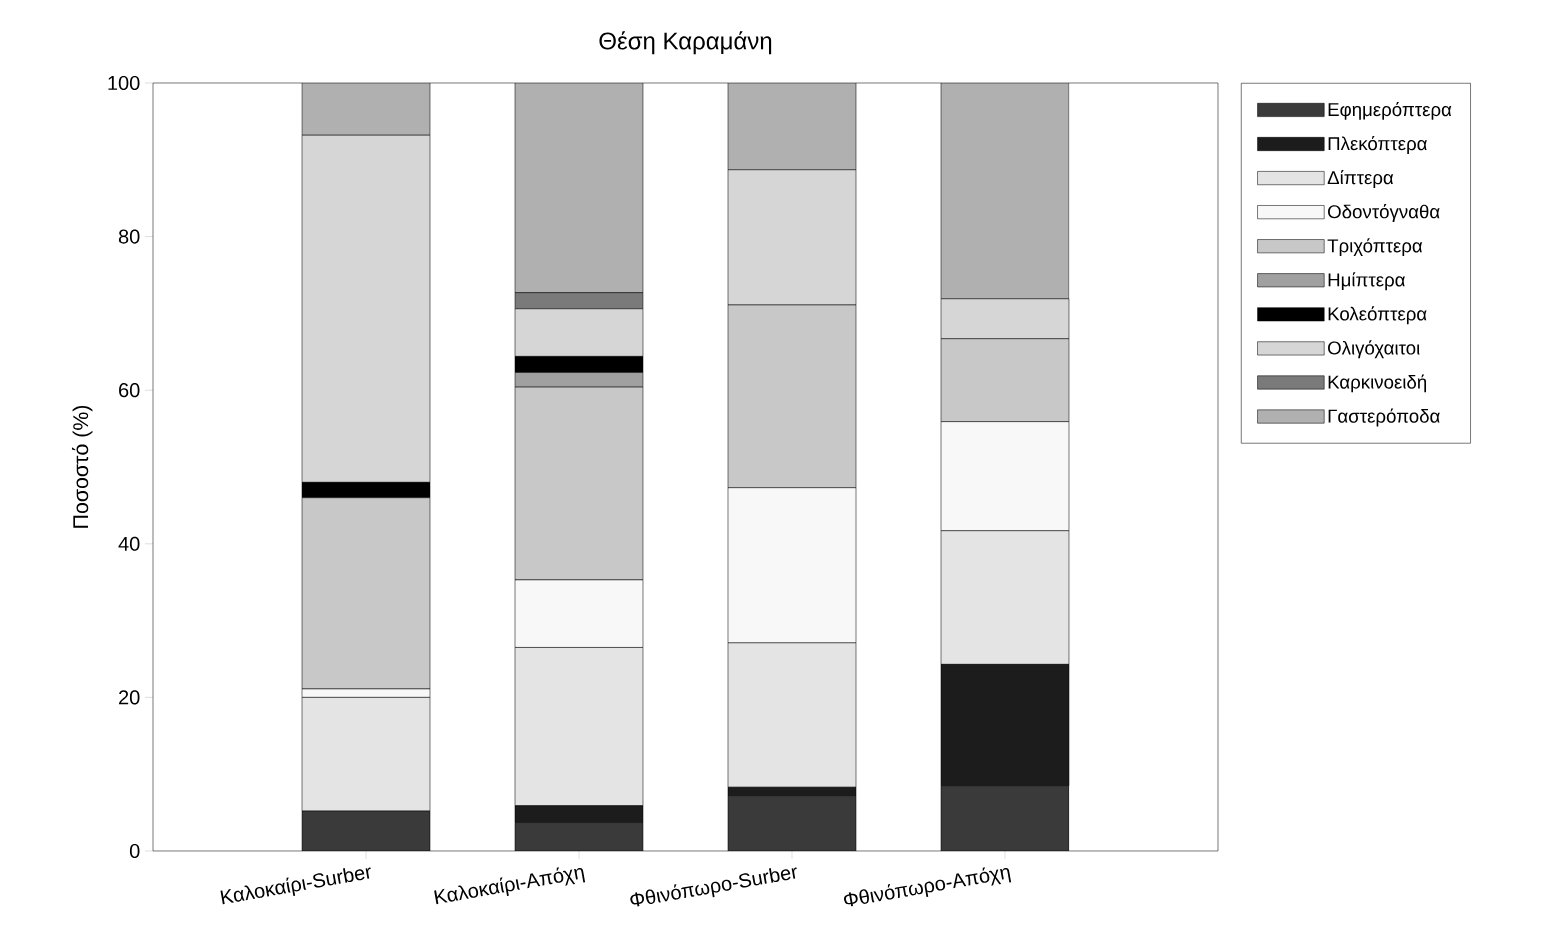 This screenshot has height=944, width=1561. Describe the element at coordinates (1377, 144) in the screenshot. I see `legend-label: Πλεκόπτερα` at that location.